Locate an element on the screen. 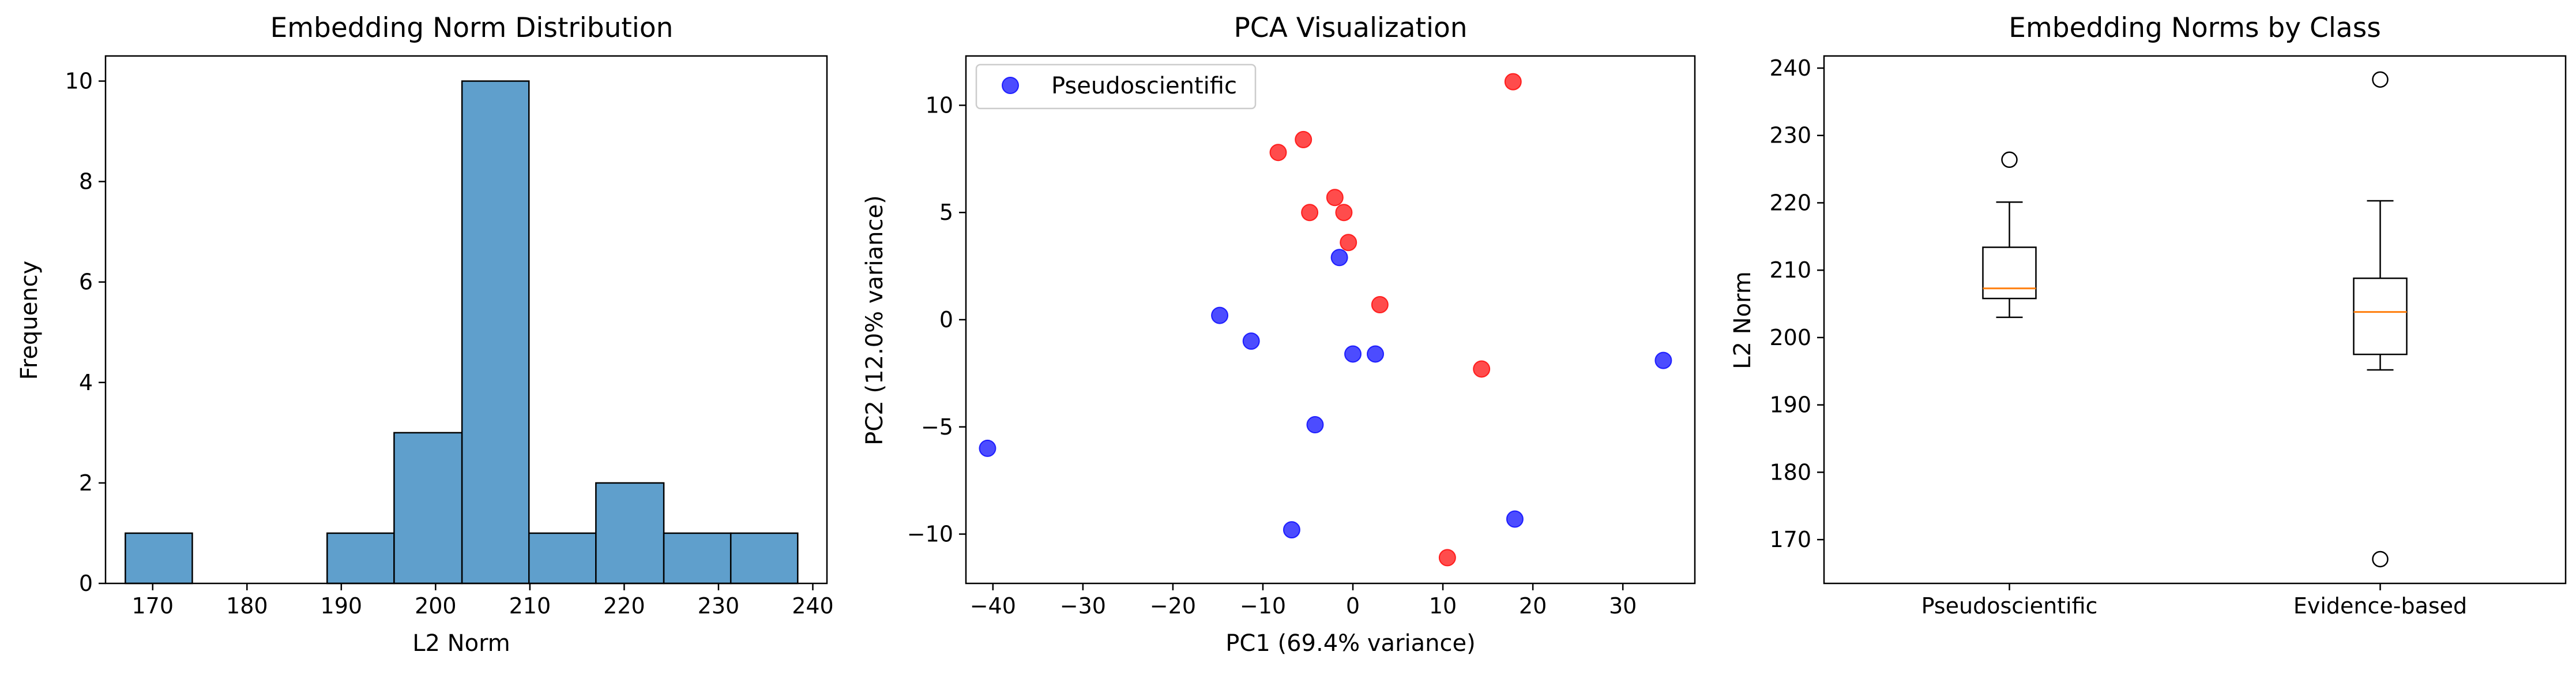 This screenshot has height=674, width=2576. pca-ytick-label: 0 is located at coordinates (946, 320).